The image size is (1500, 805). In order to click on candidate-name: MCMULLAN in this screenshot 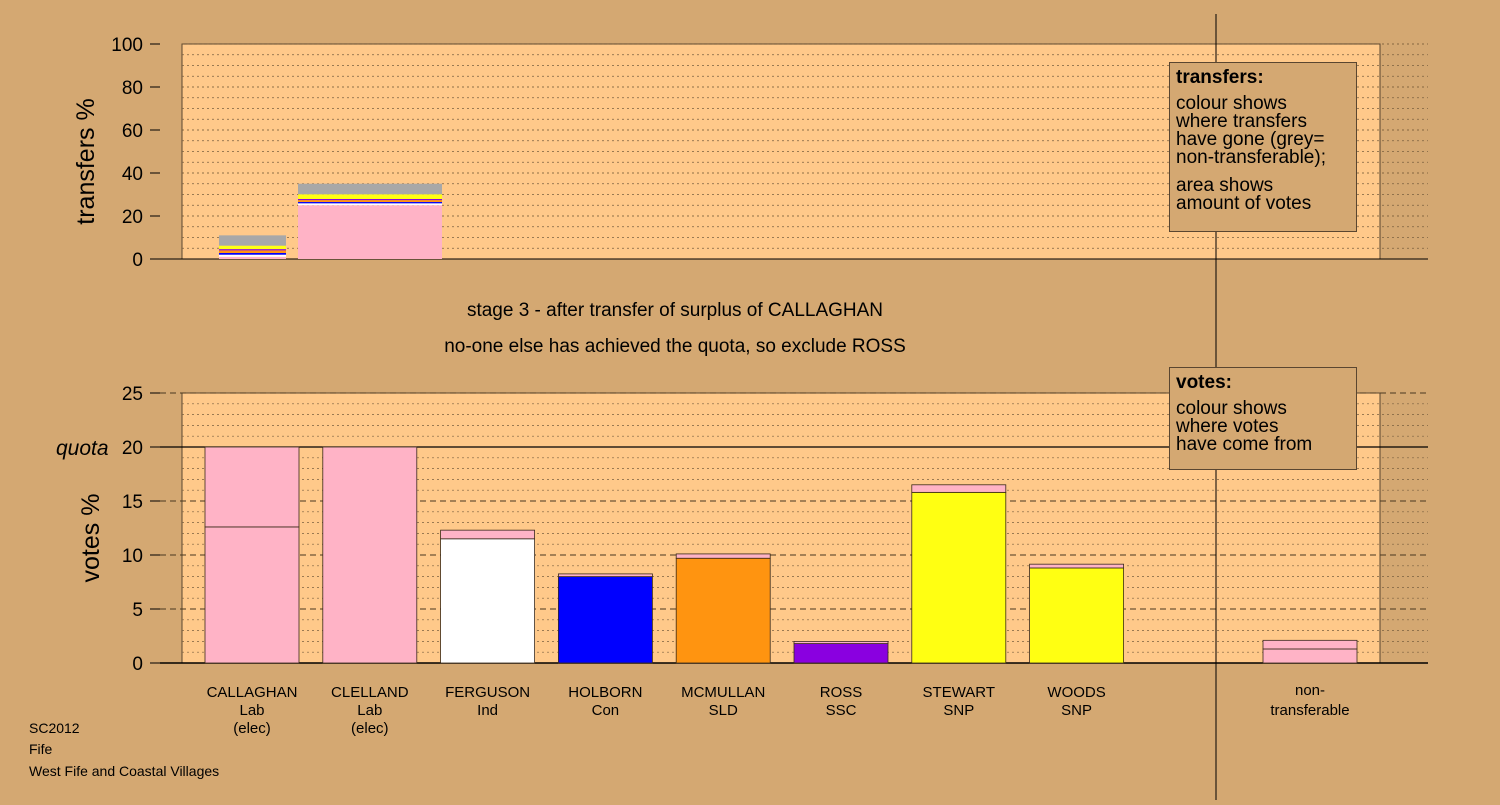, I will do `click(723, 692)`.